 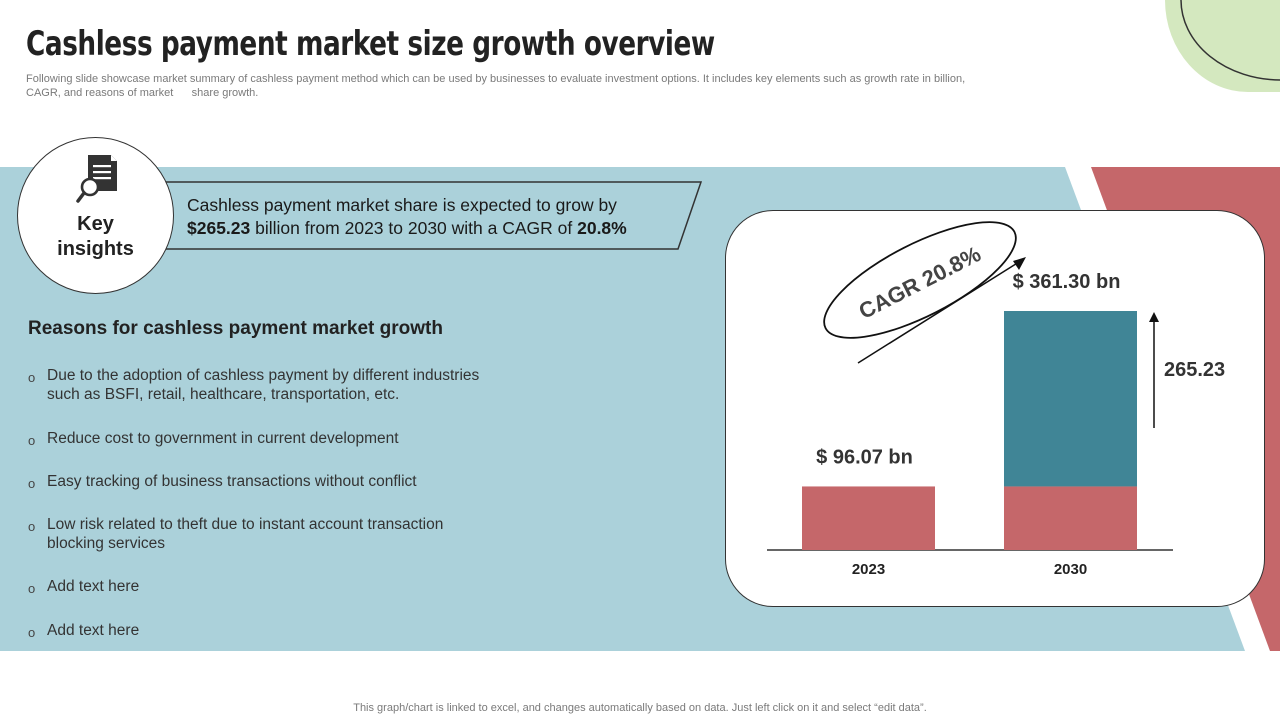 What do you see at coordinates (414, 228) in the screenshot?
I see `insight-text-part-2: billion from 2023 to 2030 with a CAGR of` at bounding box center [414, 228].